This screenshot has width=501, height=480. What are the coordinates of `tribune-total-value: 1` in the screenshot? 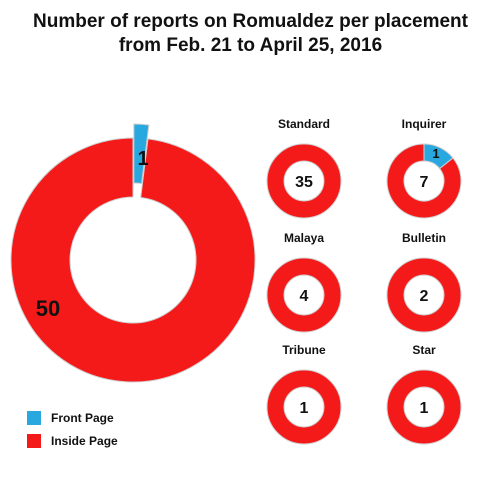 It's located at (304, 408).